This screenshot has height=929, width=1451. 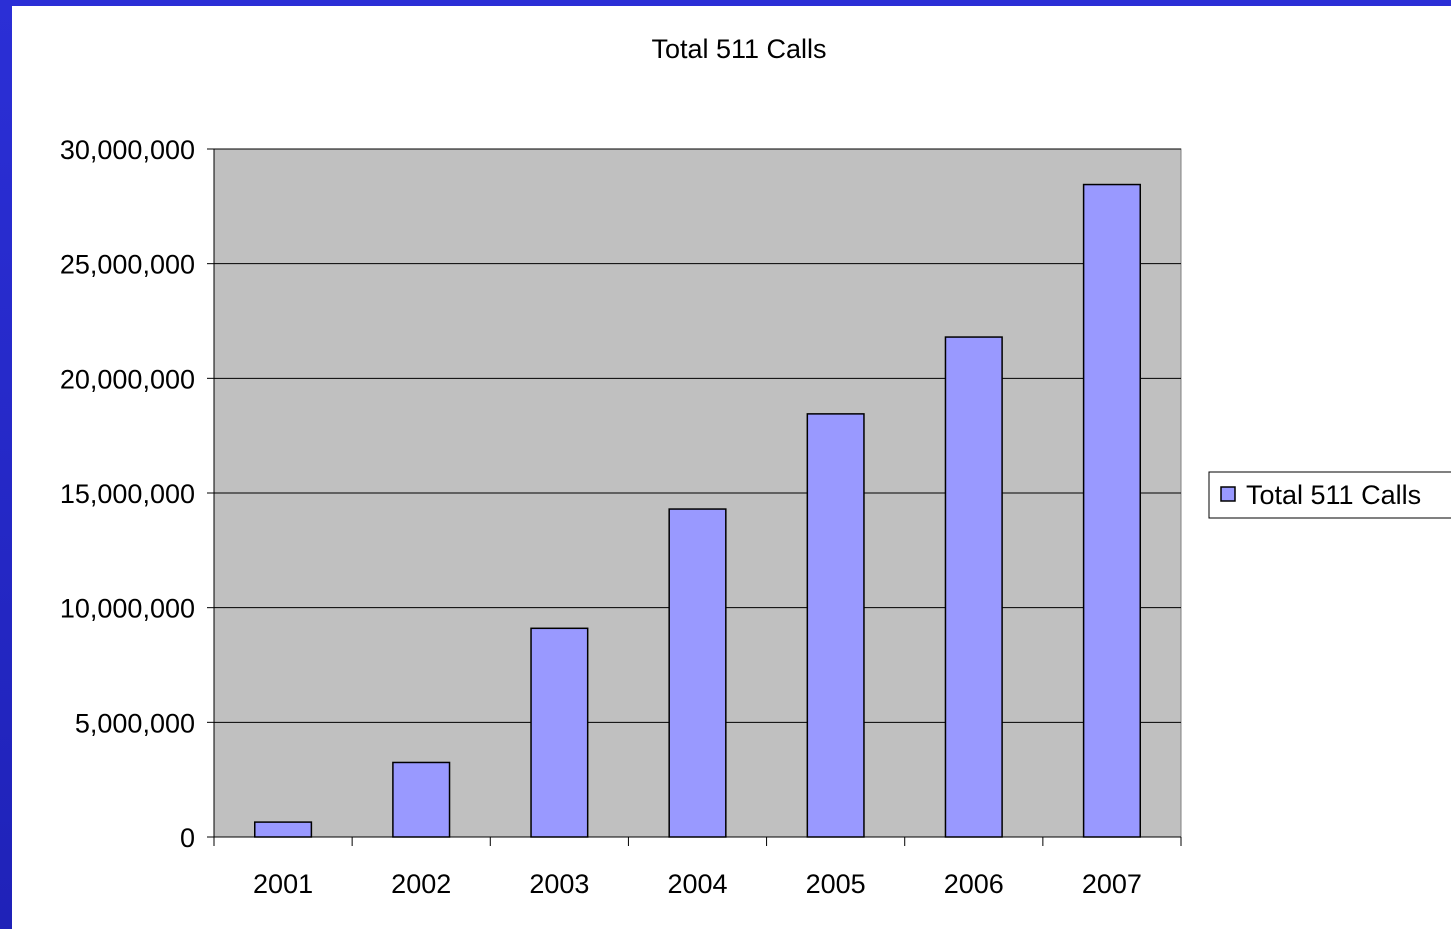 What do you see at coordinates (135, 723) in the screenshot?
I see `y-tick-label: 5,000,000` at bounding box center [135, 723].